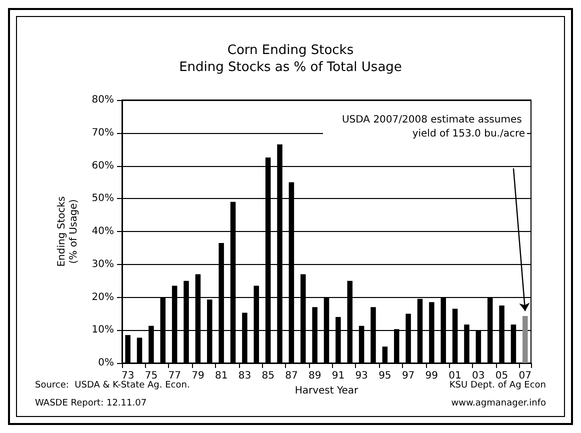 The height and width of the screenshot is (433, 581). I want to click on x-tick-label: 01, so click(455, 376).